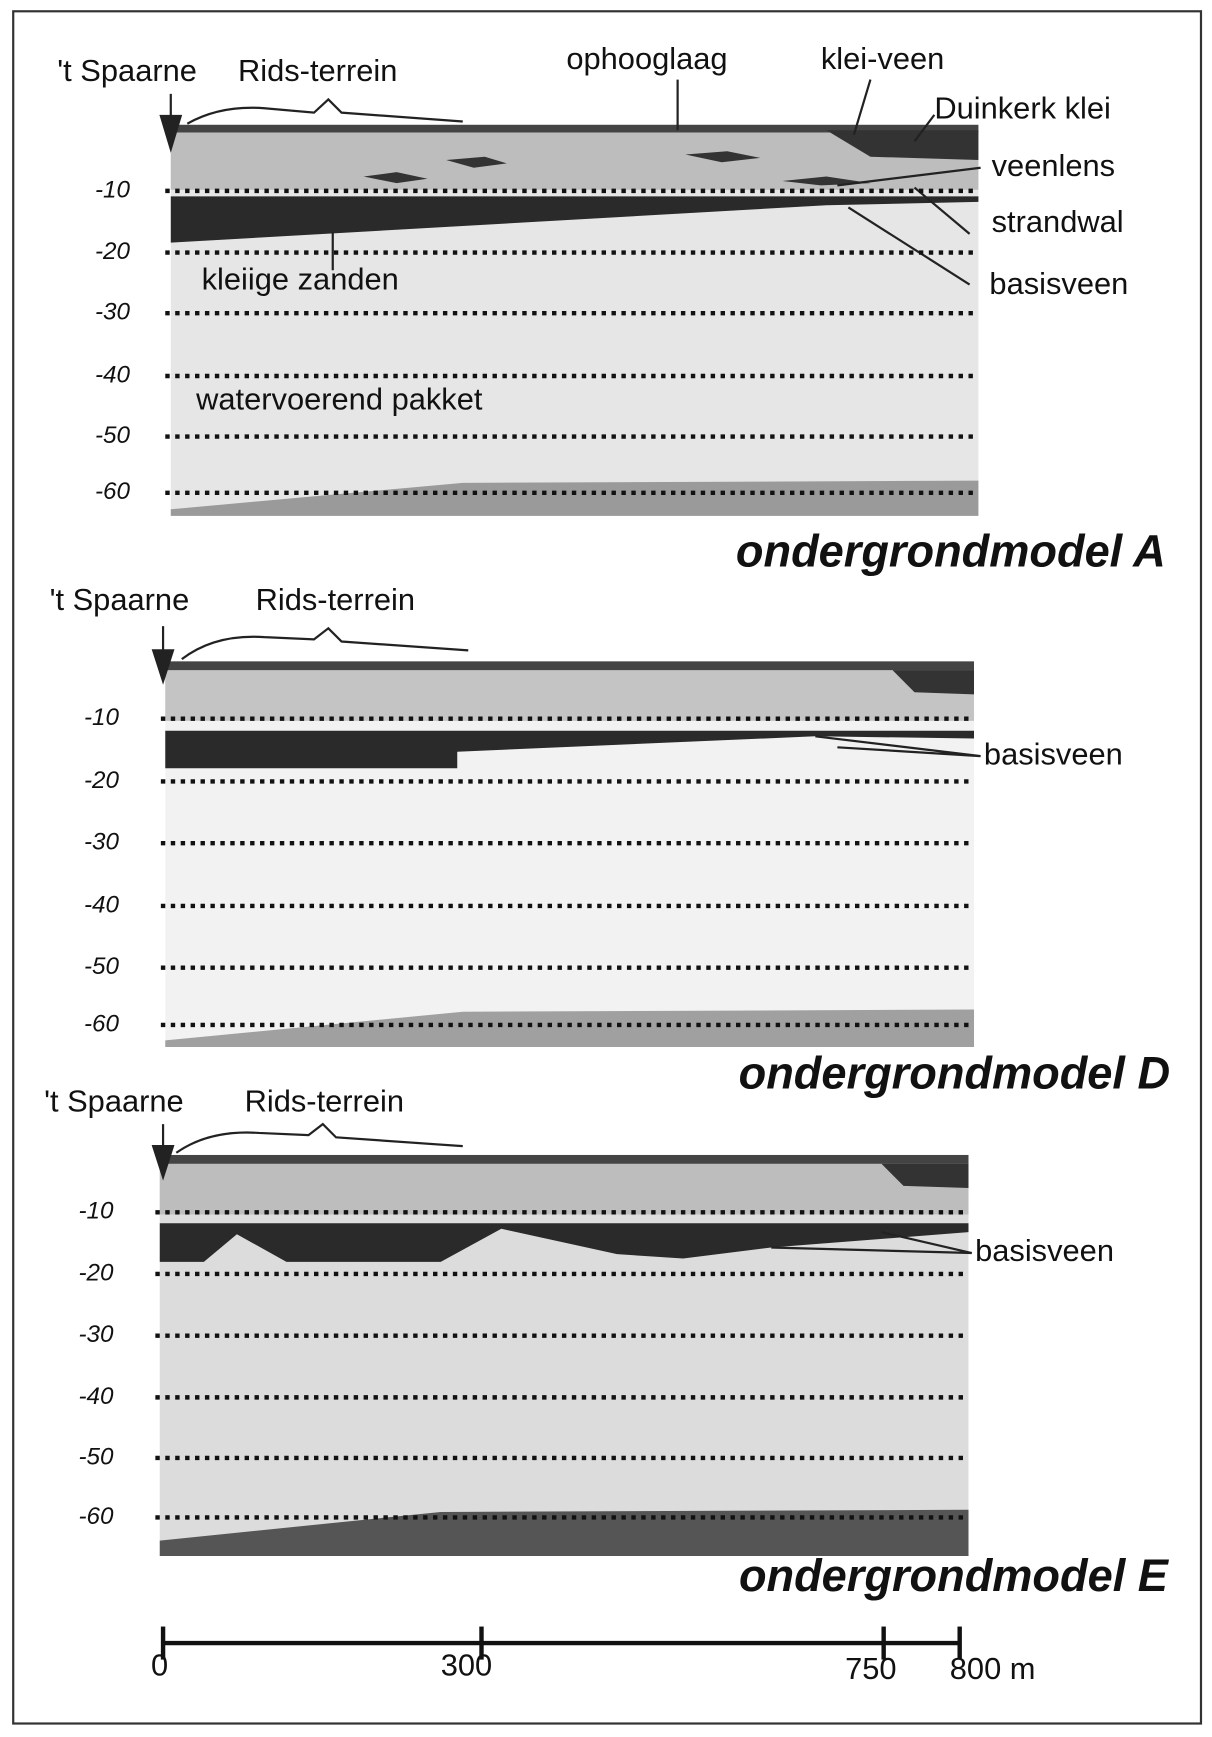 Image resolution: width=1212 pixels, height=1737 pixels. What do you see at coordinates (300, 278) in the screenshot?
I see `label: kleiige zanden` at bounding box center [300, 278].